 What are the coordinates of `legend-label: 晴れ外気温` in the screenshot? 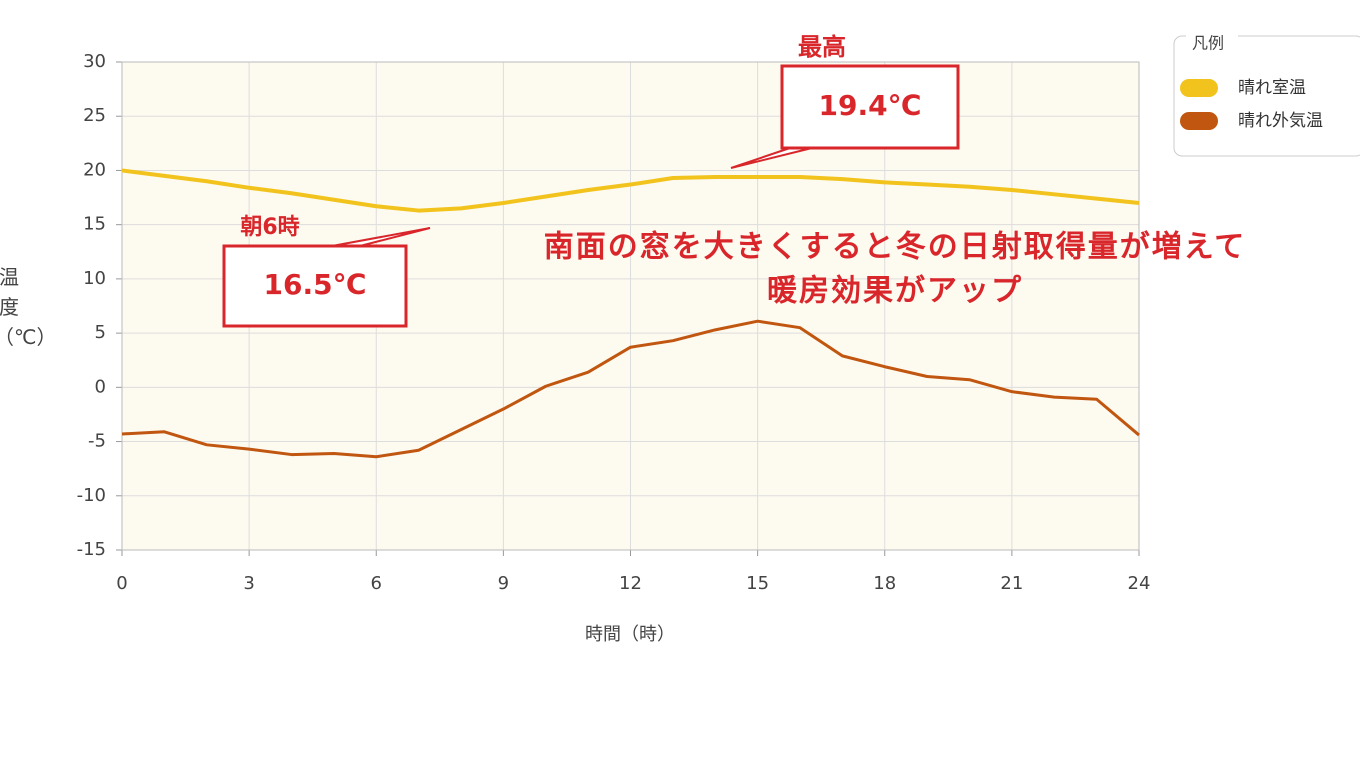 It's located at (1280, 121).